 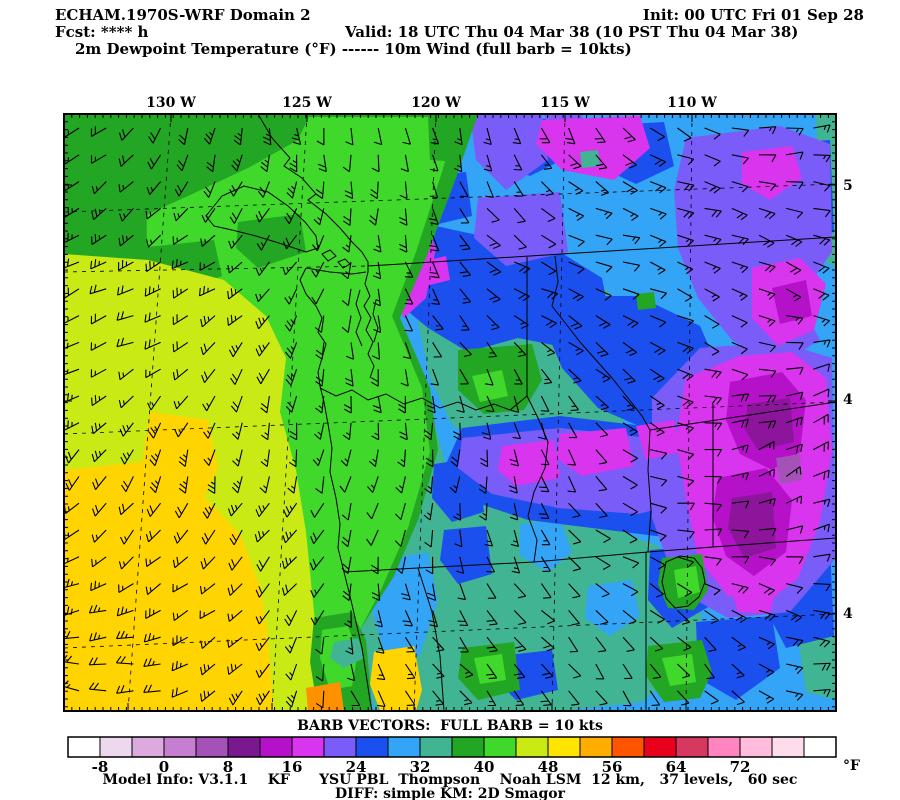 What do you see at coordinates (450, 793) in the screenshot?
I see `diffusion-info-line: DIFF: simple KM: 2D Smagor` at bounding box center [450, 793].